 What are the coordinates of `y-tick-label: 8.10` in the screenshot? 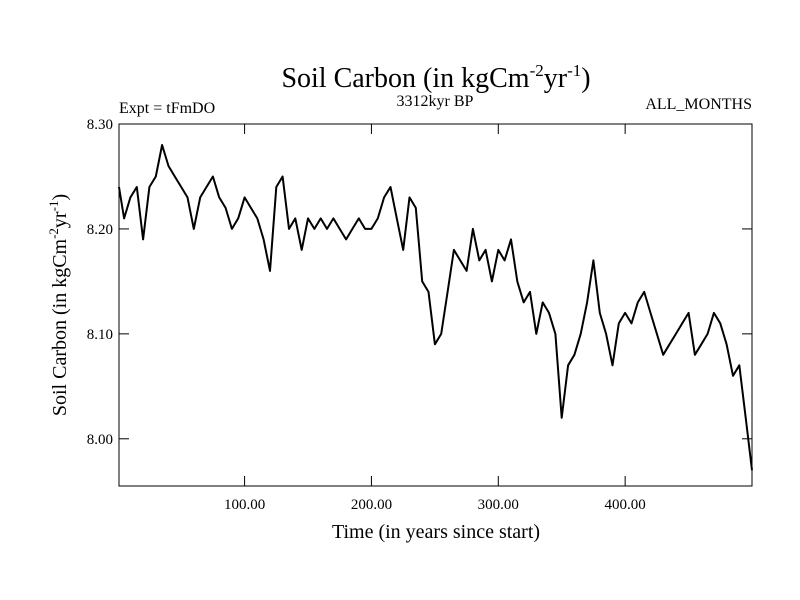 It's located at (100, 335).